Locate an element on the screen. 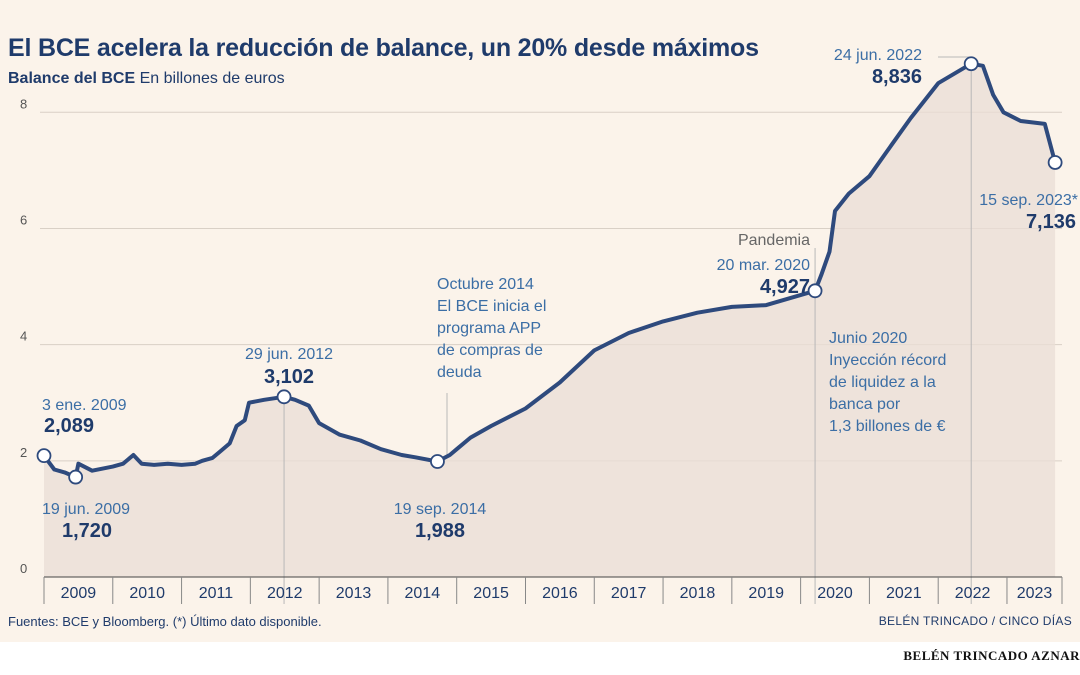 The height and width of the screenshot is (675, 1080). note-line: Junio 2020 is located at coordinates (868, 338).